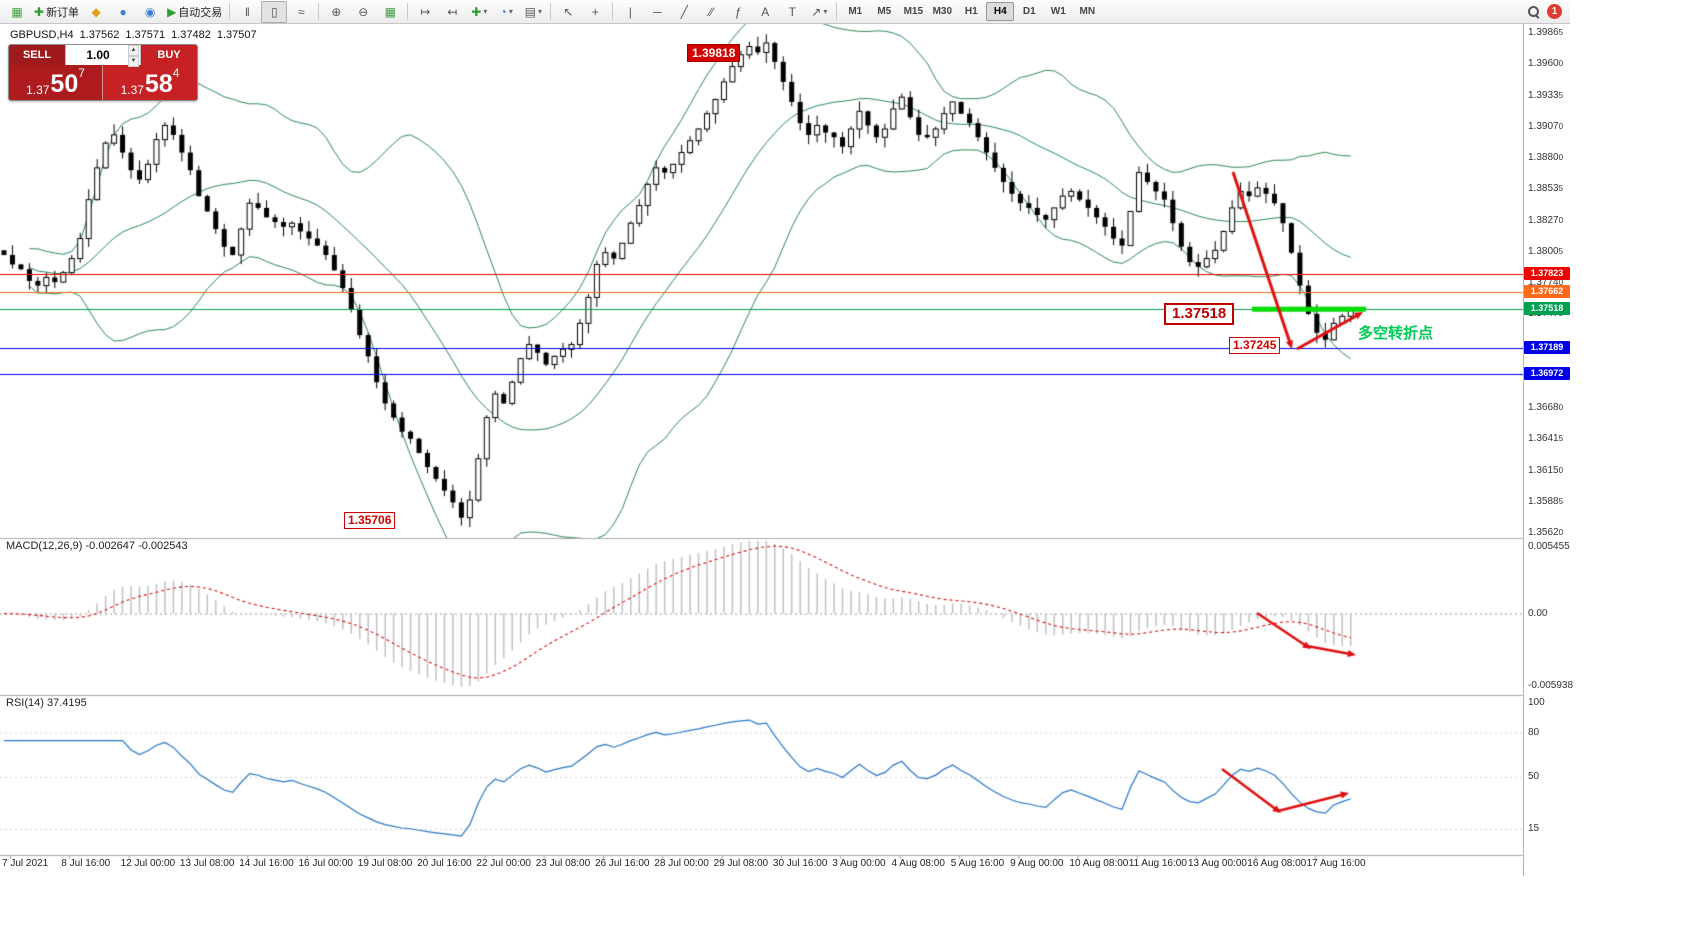  Describe the element at coordinates (1547, 348) in the screenshot. I see `price-line-tag: 1.37189` at that location.